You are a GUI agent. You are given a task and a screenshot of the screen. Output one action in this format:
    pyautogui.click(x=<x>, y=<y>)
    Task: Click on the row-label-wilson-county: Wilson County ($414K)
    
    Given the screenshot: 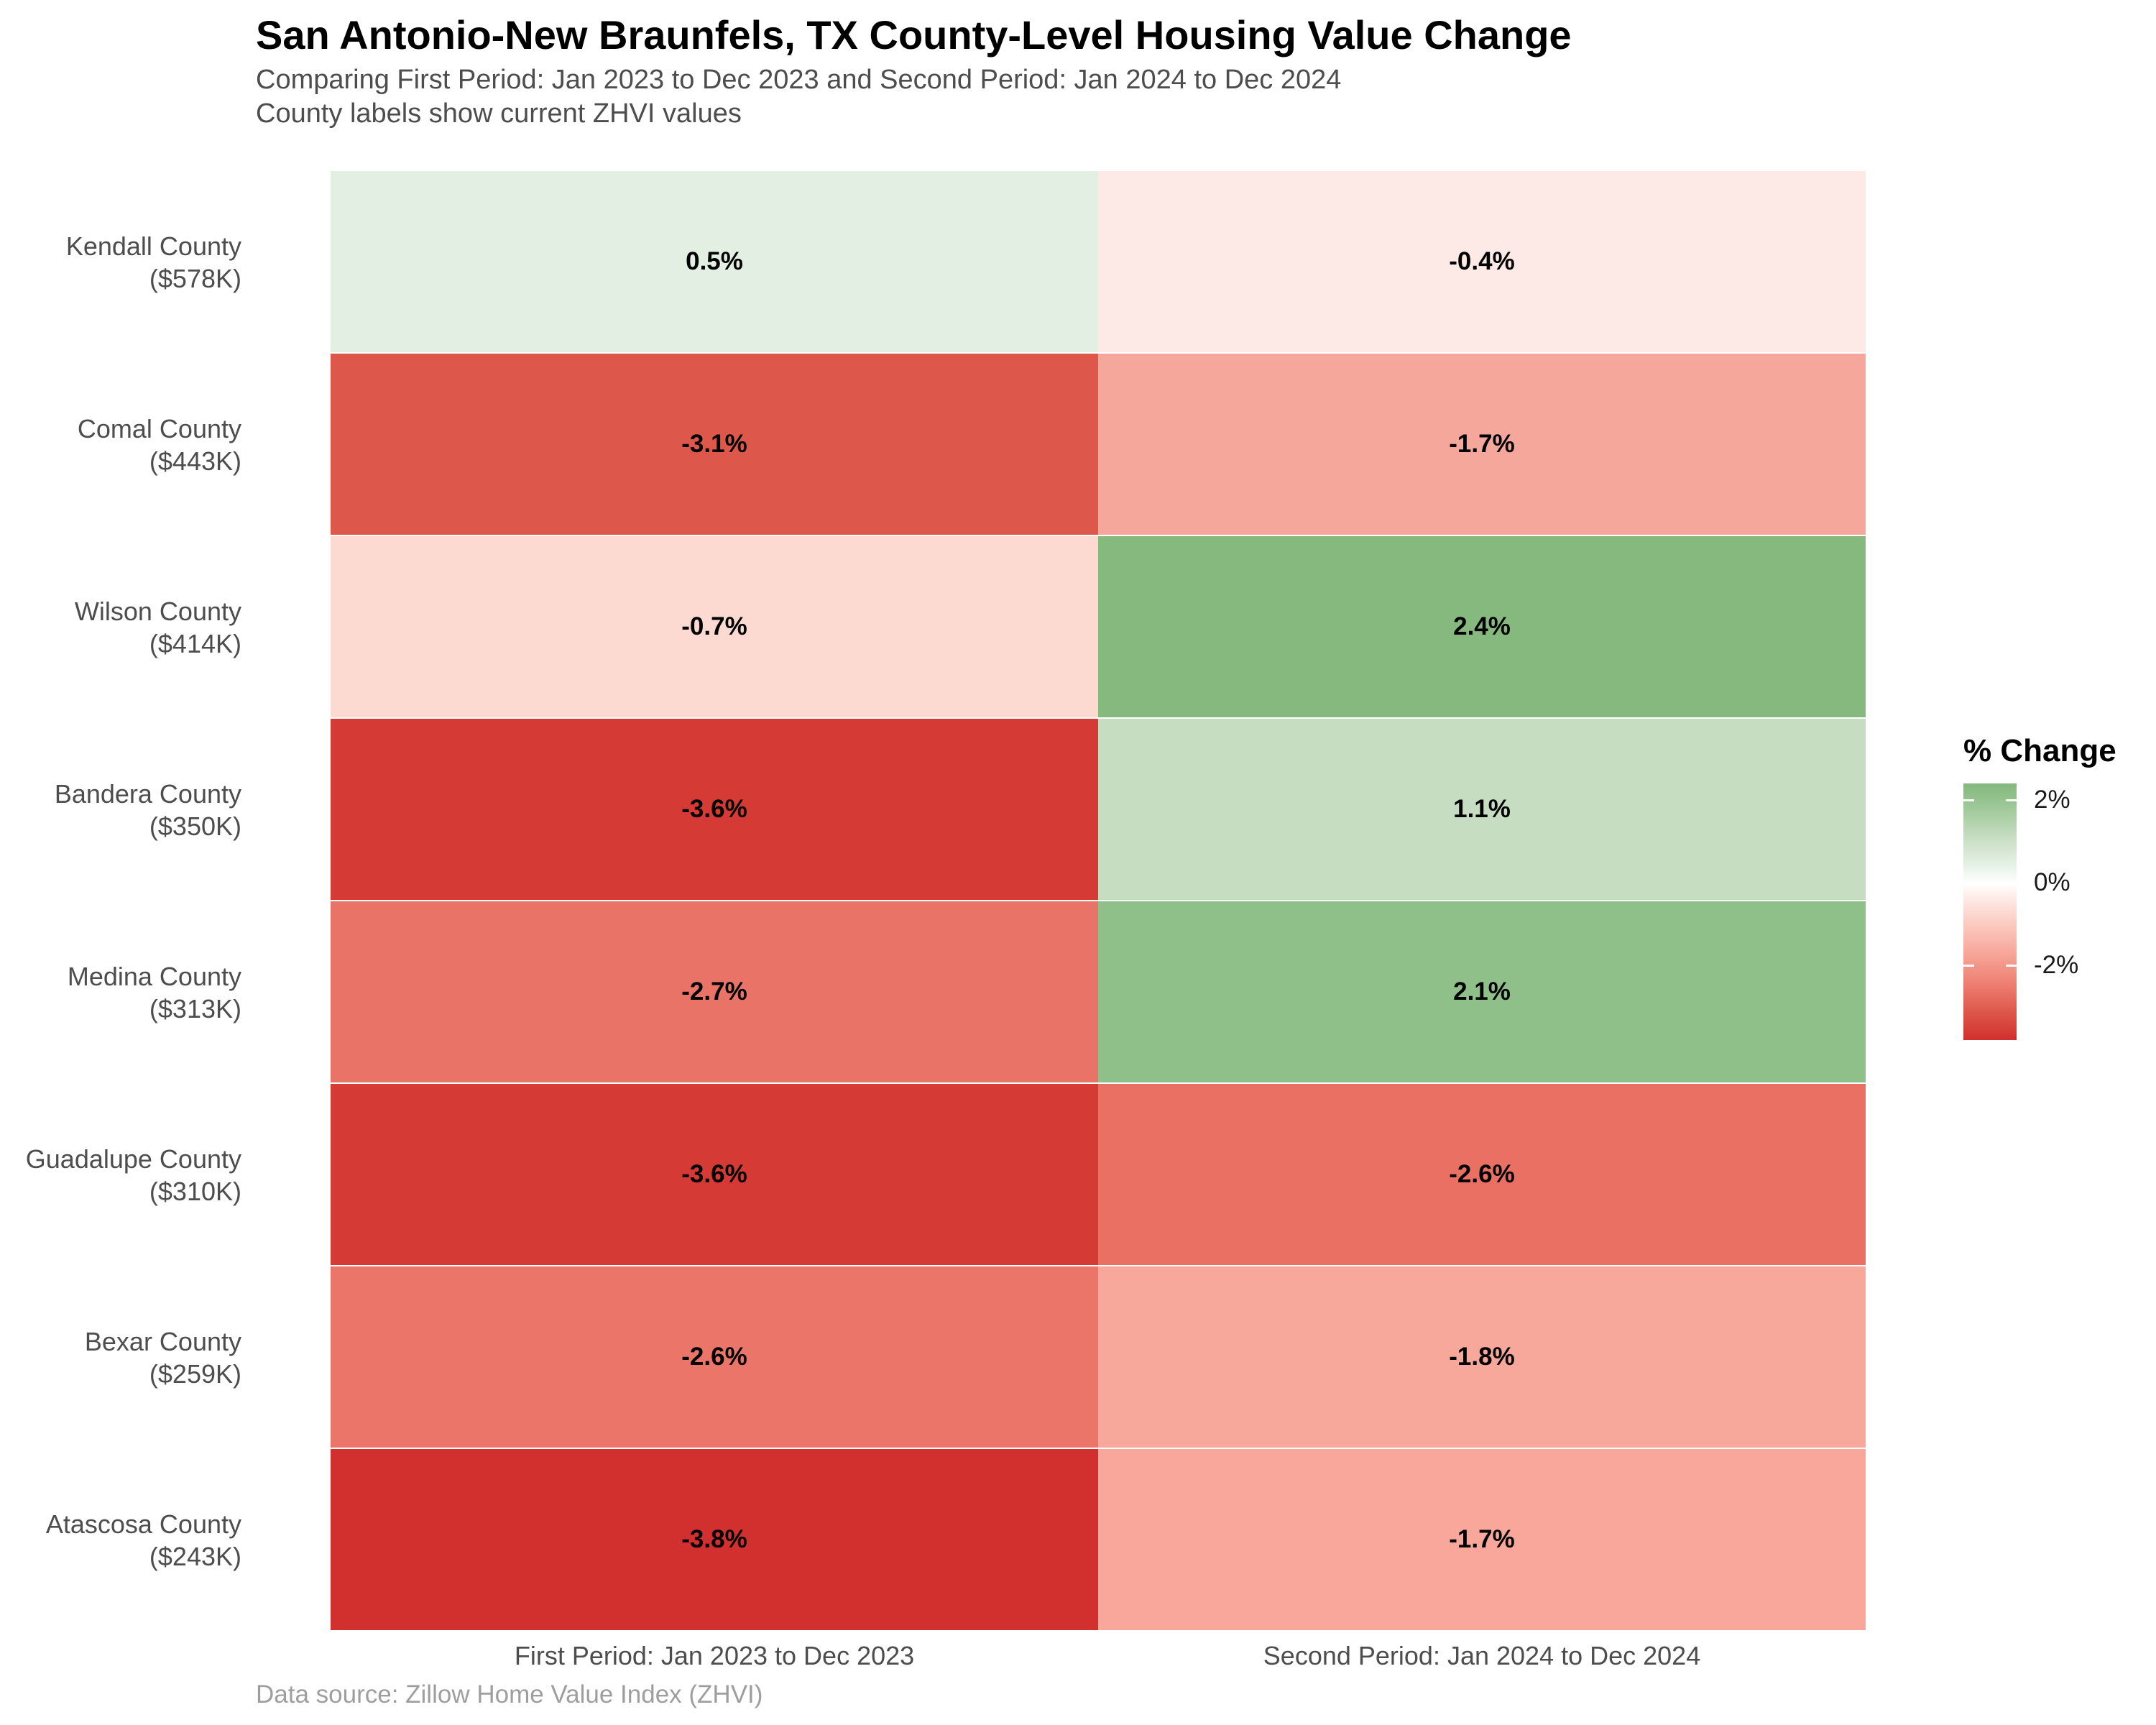 What is the action you would take?
    pyautogui.click(x=120, y=627)
    